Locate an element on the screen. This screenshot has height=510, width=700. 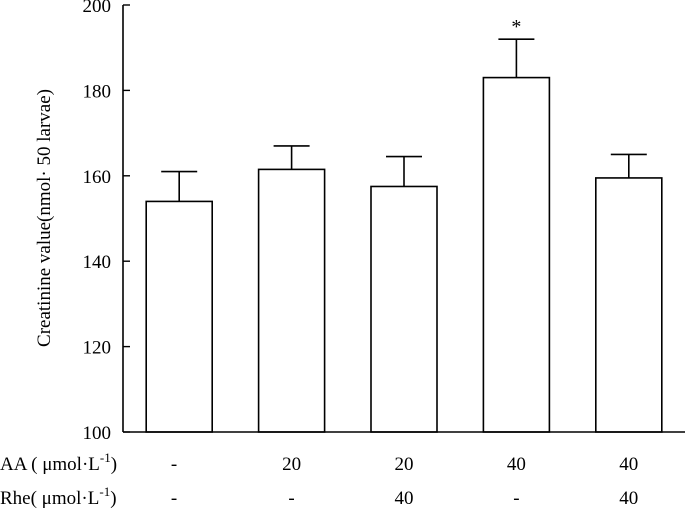
treatment-value-1-3: 20 is located at coordinates (404, 464).